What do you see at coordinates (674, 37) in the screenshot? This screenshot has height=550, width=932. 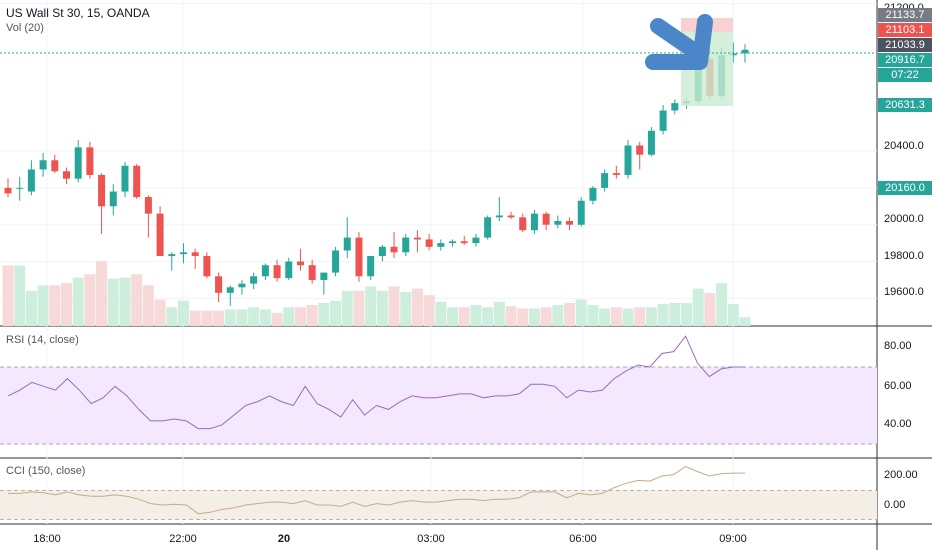 I see `arrow-shaft` at bounding box center [674, 37].